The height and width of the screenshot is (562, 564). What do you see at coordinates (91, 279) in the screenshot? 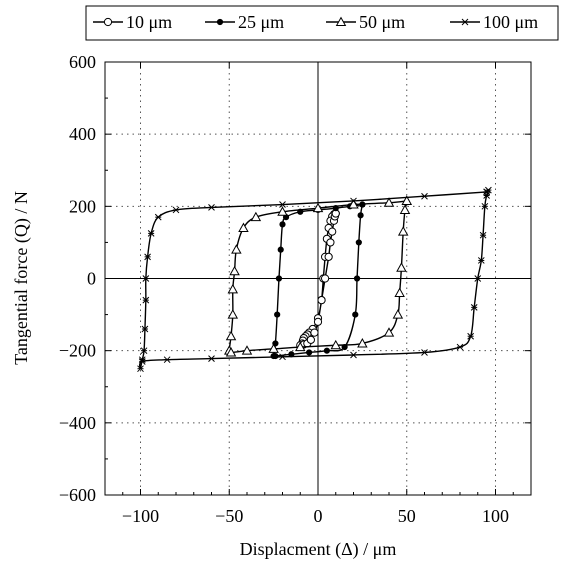
I see `y-tick-label: 0` at bounding box center [91, 279].